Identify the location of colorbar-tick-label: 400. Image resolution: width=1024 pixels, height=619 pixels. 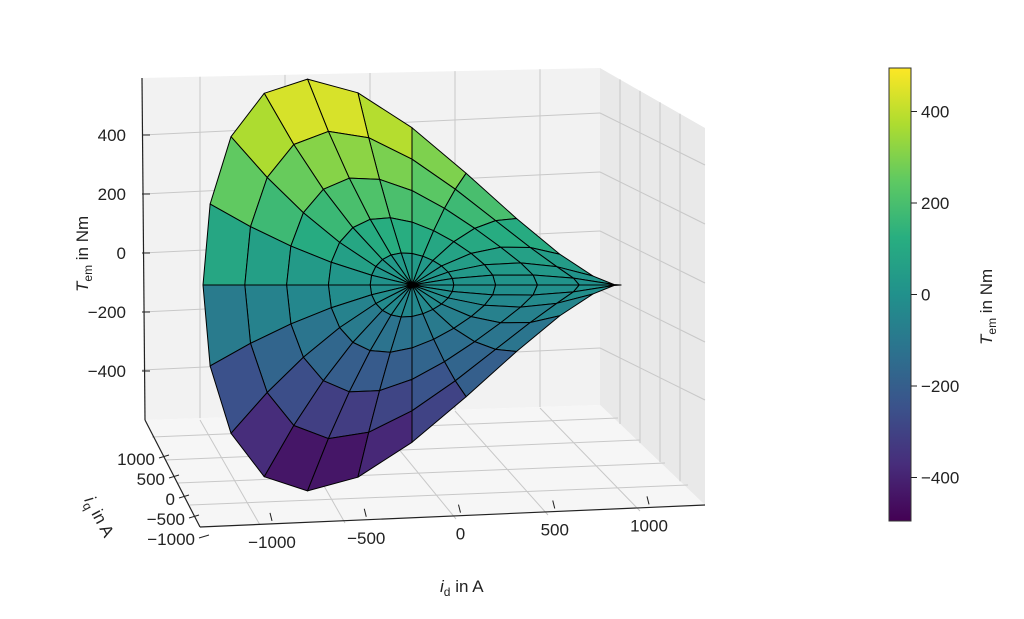
(935, 112).